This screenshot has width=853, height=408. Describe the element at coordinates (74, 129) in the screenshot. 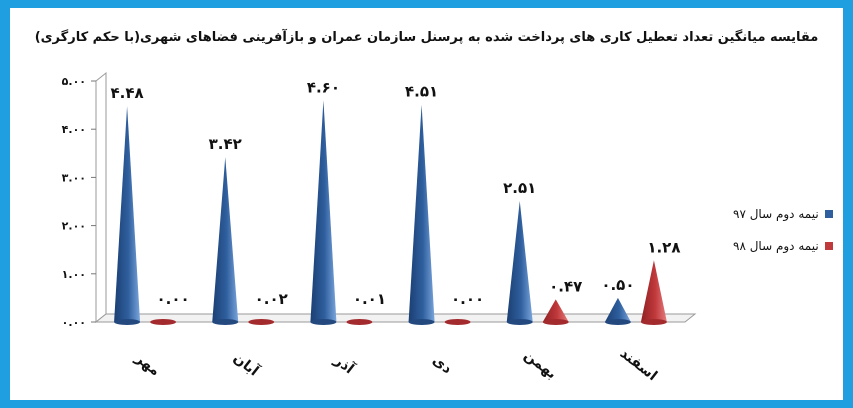

I see `y-tick-label-4: ۴.۰۰` at that location.